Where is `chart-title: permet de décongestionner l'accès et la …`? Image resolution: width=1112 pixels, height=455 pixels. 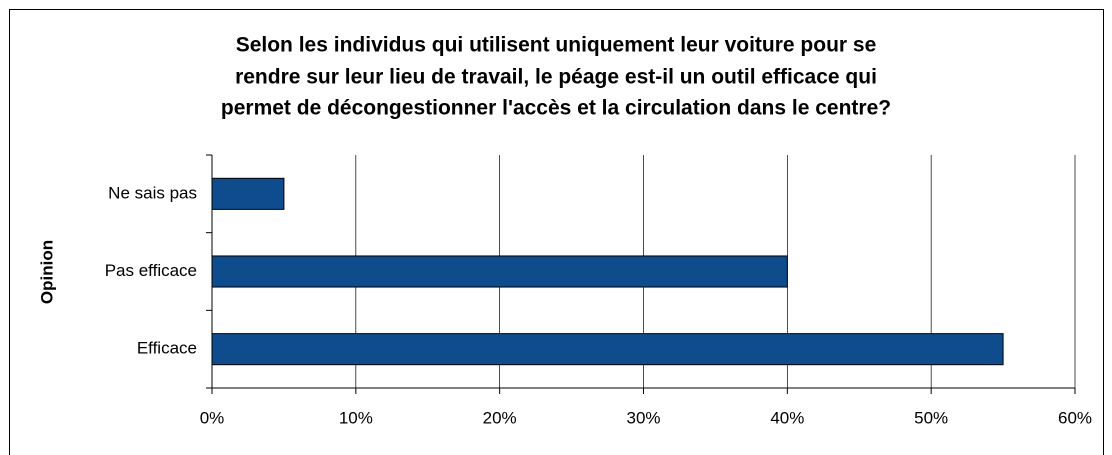 chart-title: permet de décongestionner l'accès et la … is located at coordinates (556, 108).